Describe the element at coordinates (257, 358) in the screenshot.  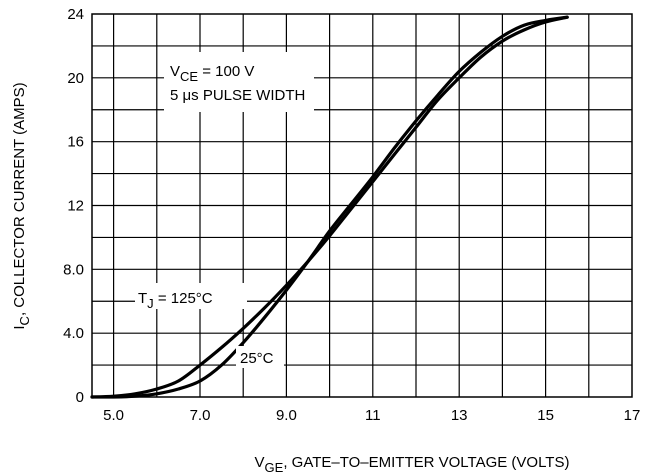
I see `series-label-25c: 25°C` at that location.